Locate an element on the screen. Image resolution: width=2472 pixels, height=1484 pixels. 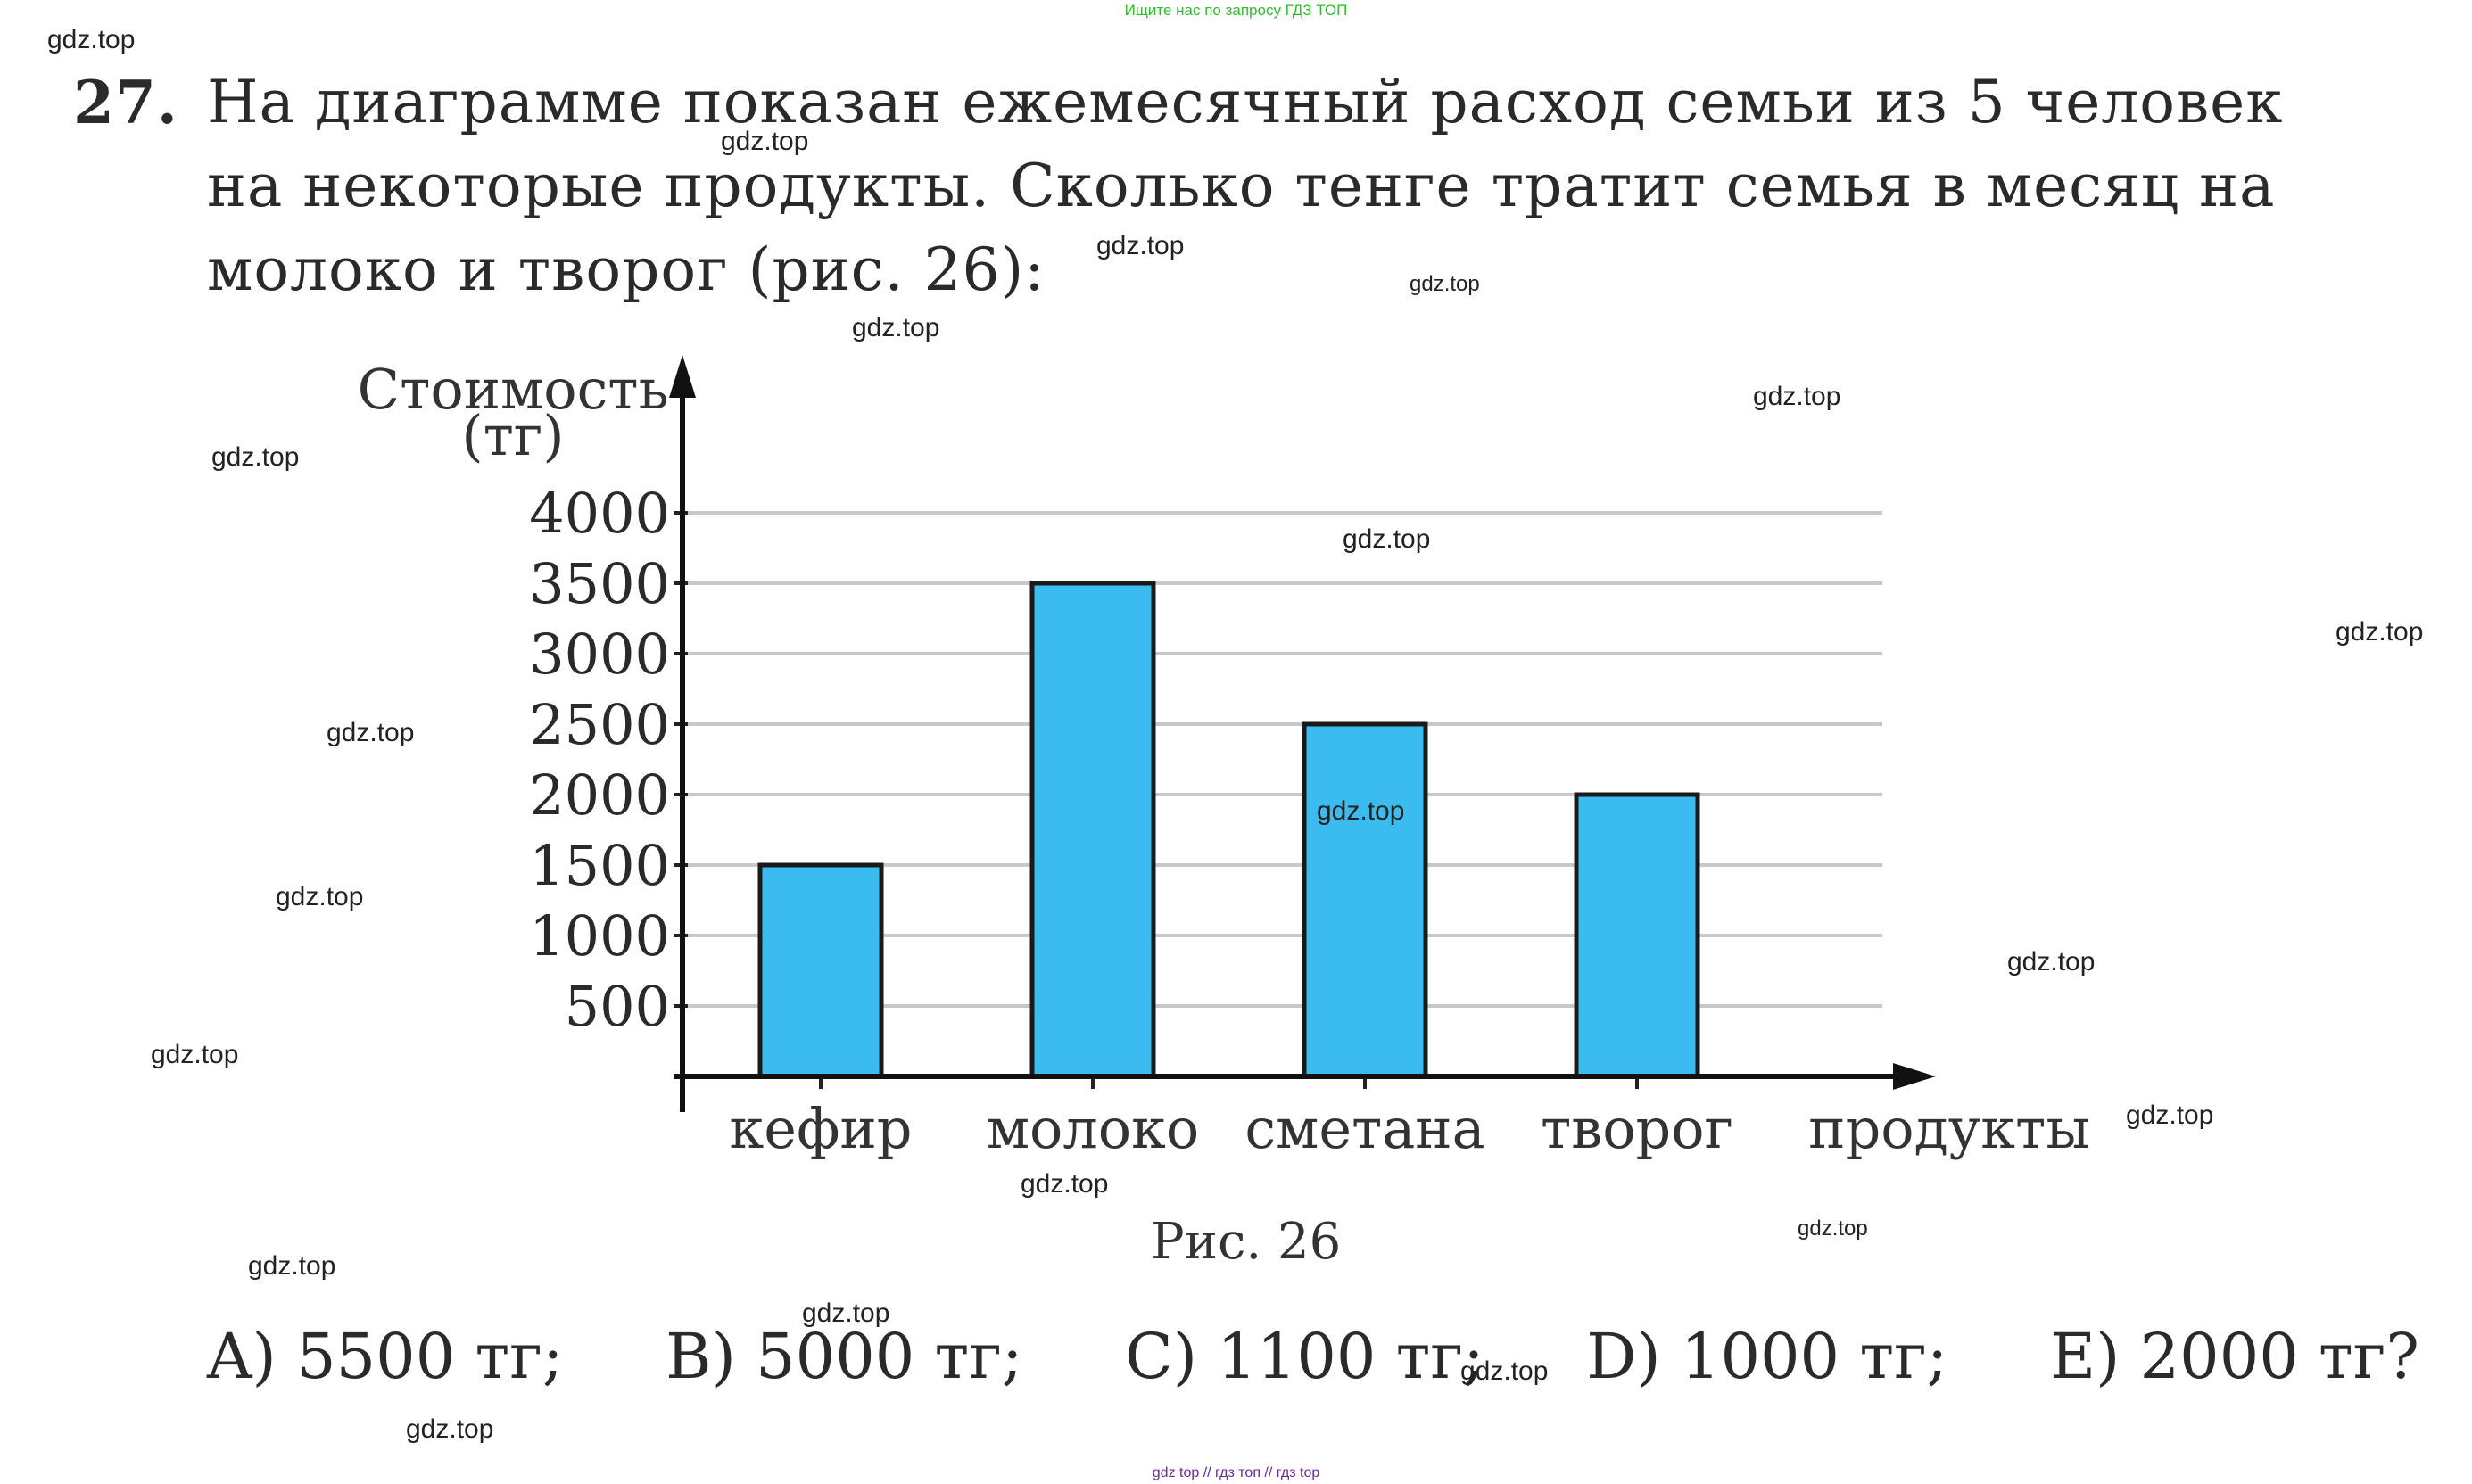
answer-option-a: A) 5500 тг; is located at coordinates (385, 1357).